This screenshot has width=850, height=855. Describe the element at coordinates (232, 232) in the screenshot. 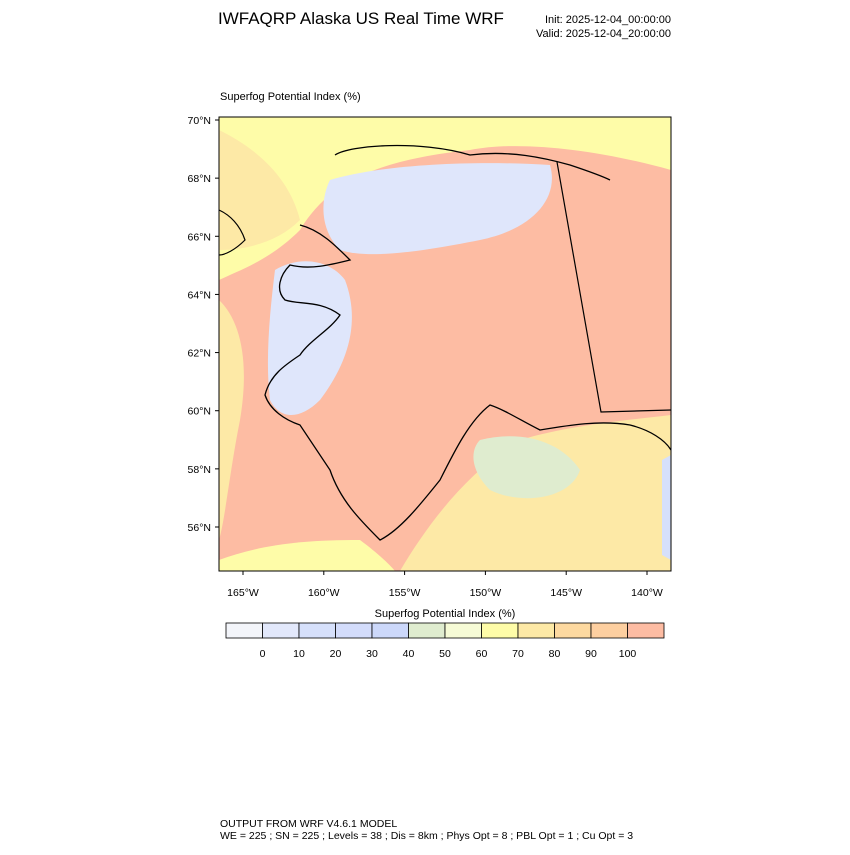

I see `coastline-west` at that location.